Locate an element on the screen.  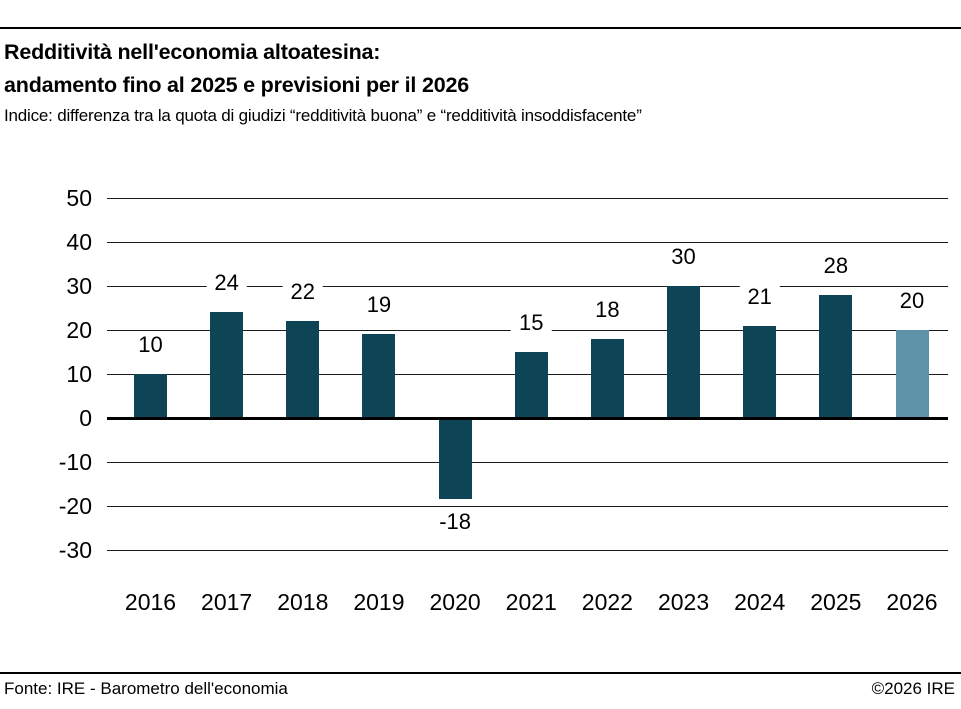
chart-title-line-1: Redditività nell'economia altoatesina: is located at coordinates (192, 52).